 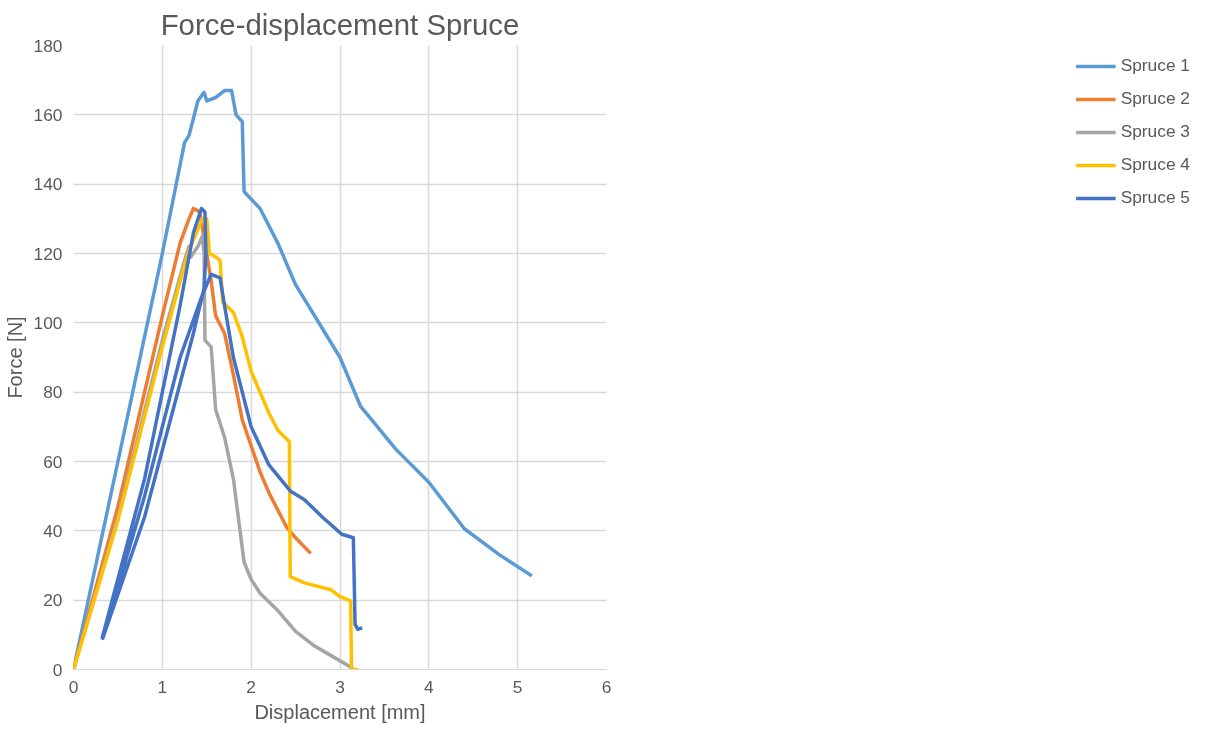 I want to click on y-tick-label: 60, so click(x=53, y=461).